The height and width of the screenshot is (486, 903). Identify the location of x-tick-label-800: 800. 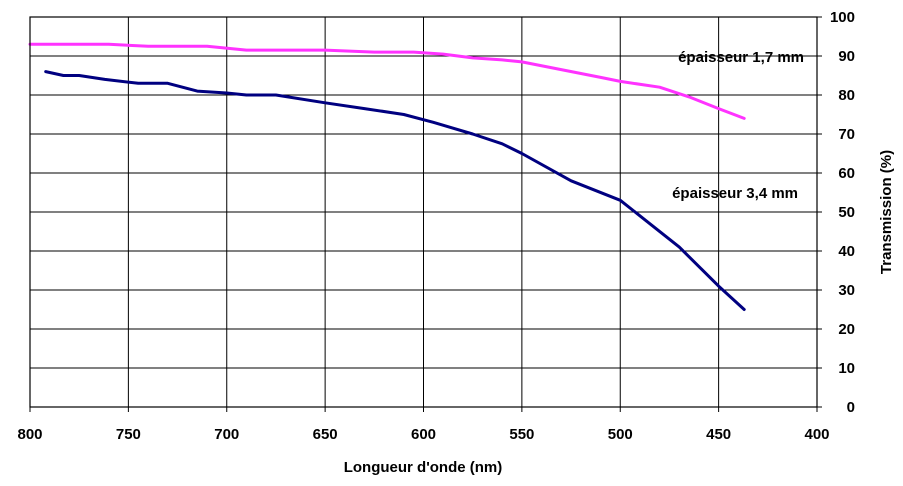
(29, 434).